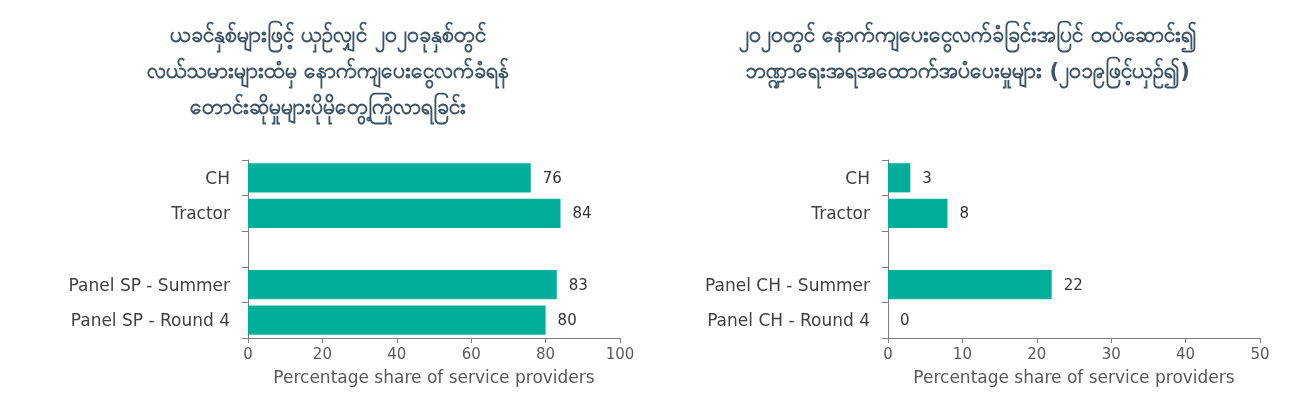 Image resolution: width=1296 pixels, height=407 pixels. What do you see at coordinates (1260, 353) in the screenshot?
I see `x-tick-label: 50` at bounding box center [1260, 353].